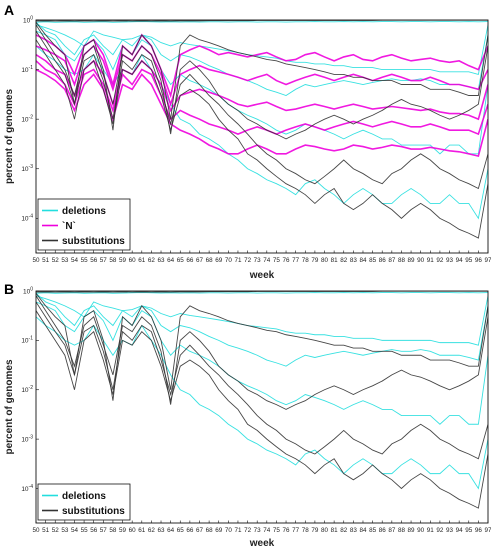  What do you see at coordinates (277, 530) in the screenshot?
I see `x-tick-label: 75` at bounding box center [277, 530].